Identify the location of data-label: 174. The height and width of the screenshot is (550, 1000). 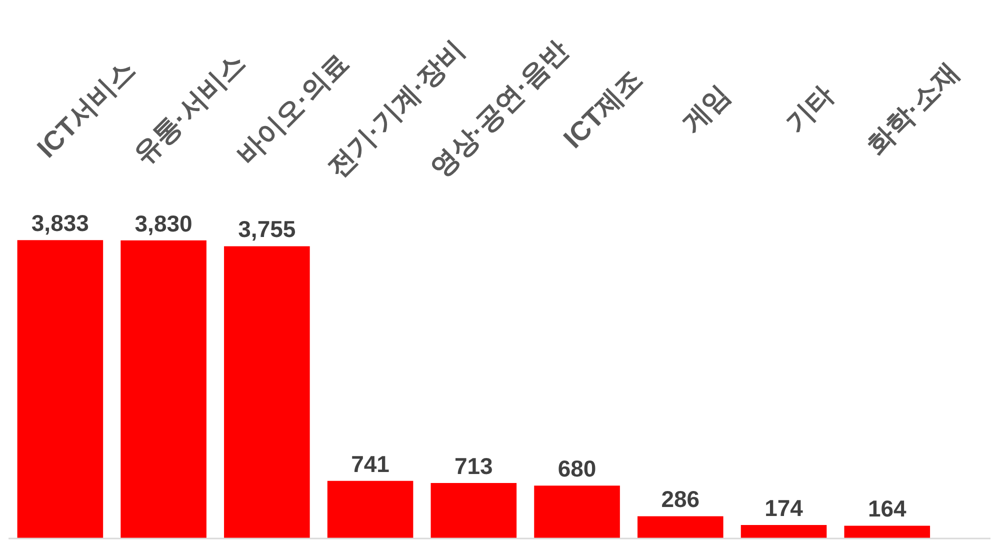
(784, 507).